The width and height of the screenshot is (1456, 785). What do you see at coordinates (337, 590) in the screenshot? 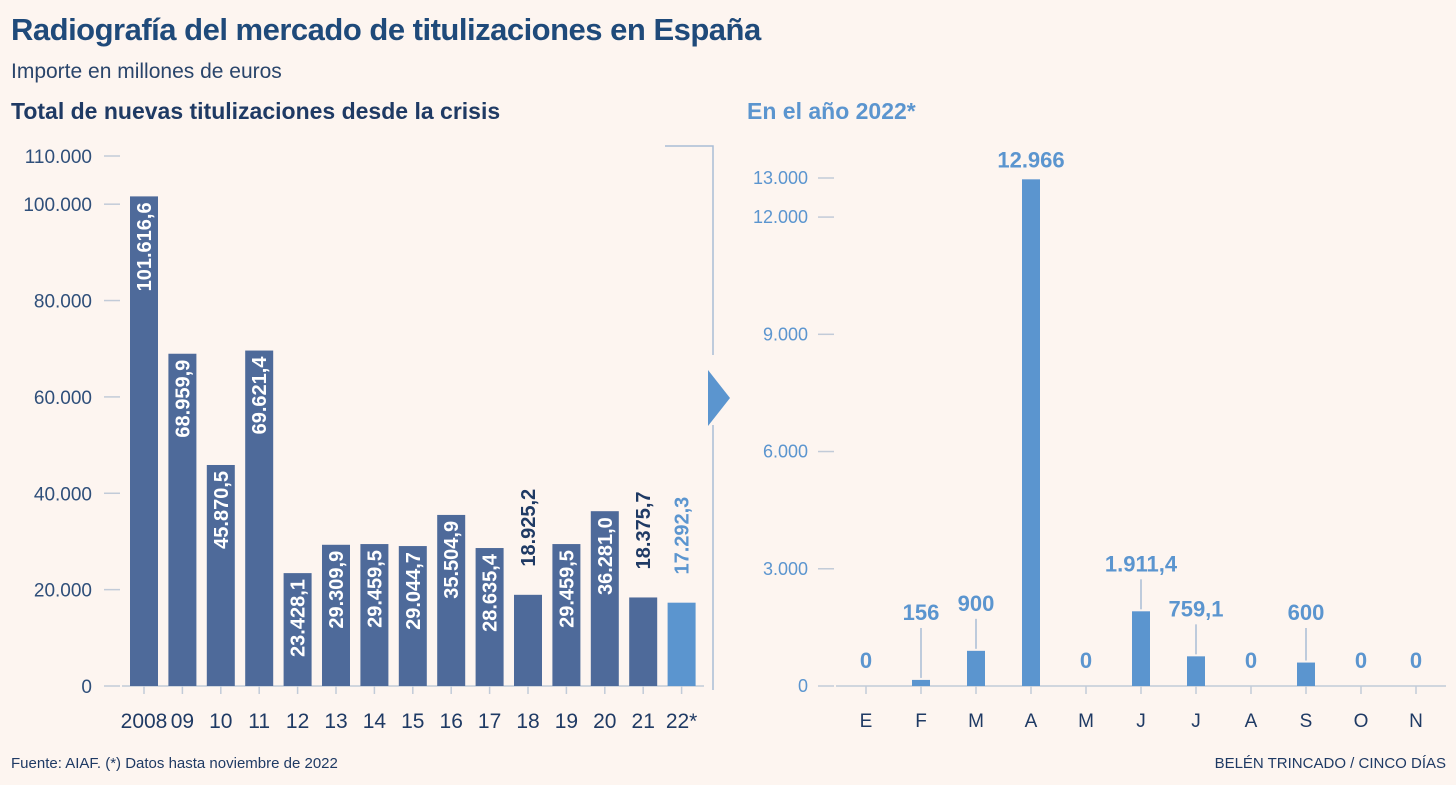
I see `data-label: 29.309,9` at bounding box center [337, 590].